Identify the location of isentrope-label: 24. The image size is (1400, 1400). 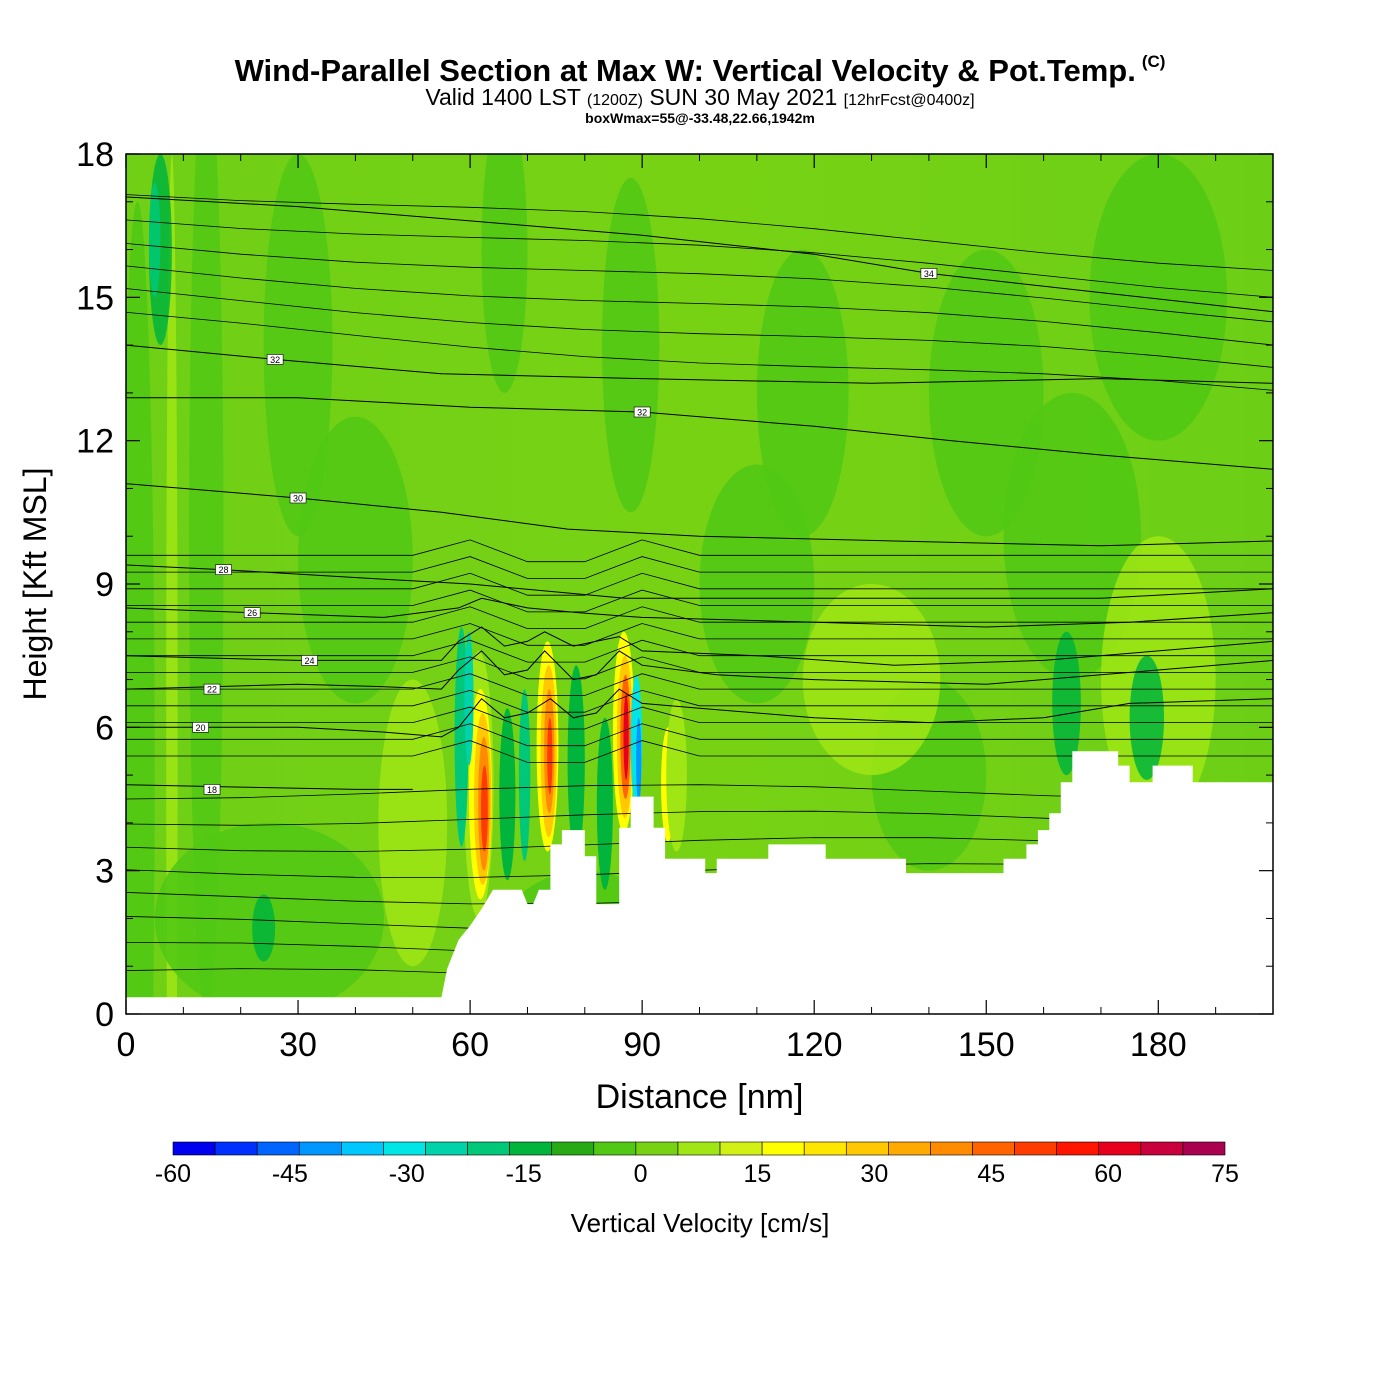
(309, 660).